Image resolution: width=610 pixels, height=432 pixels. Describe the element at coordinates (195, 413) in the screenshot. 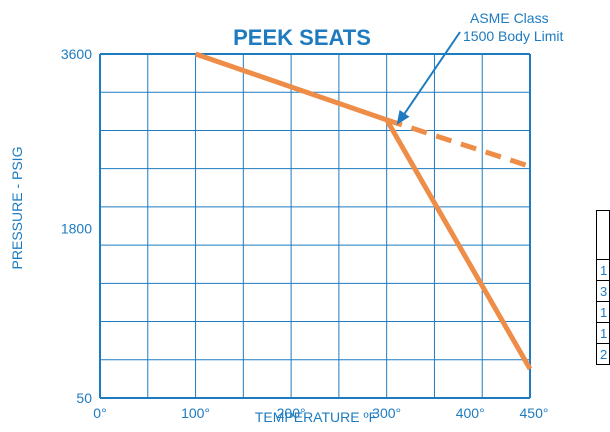

I see `x-tick-label: 100°` at that location.